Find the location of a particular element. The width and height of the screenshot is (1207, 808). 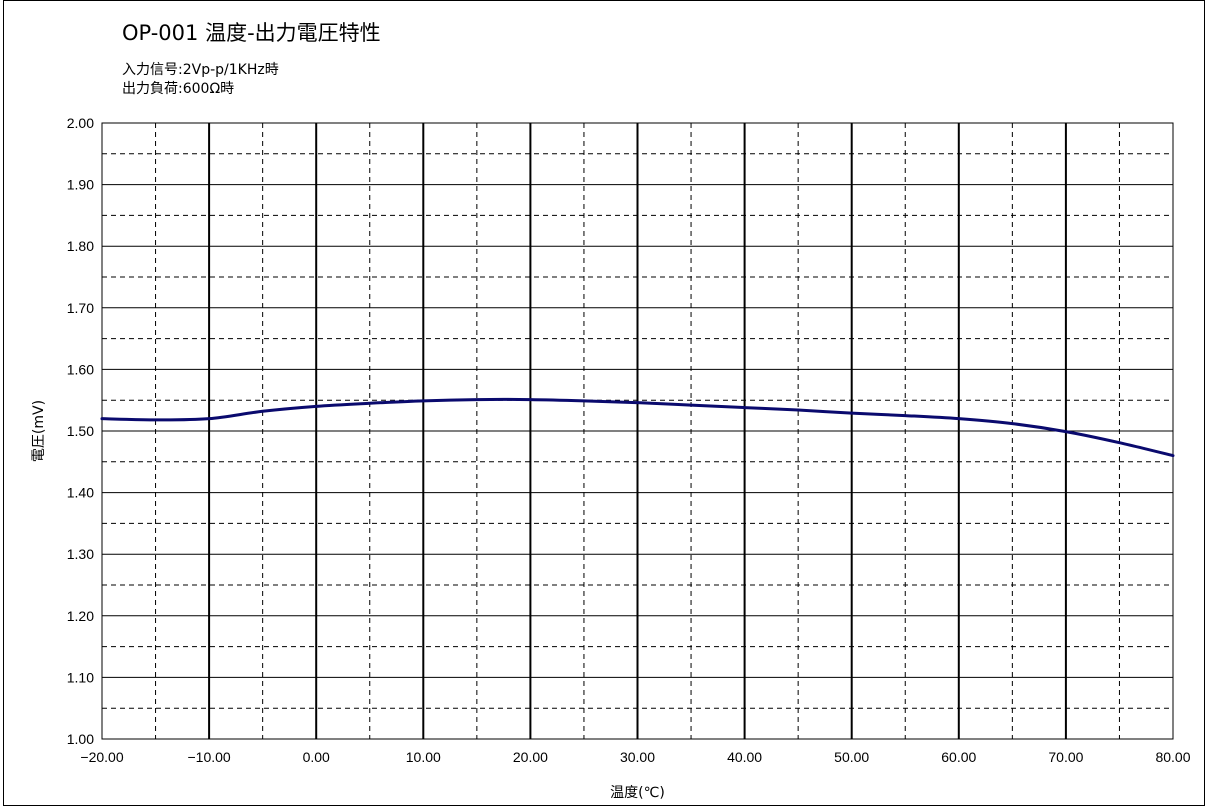

y-tick-label: 2.00 is located at coordinates (80, 123).